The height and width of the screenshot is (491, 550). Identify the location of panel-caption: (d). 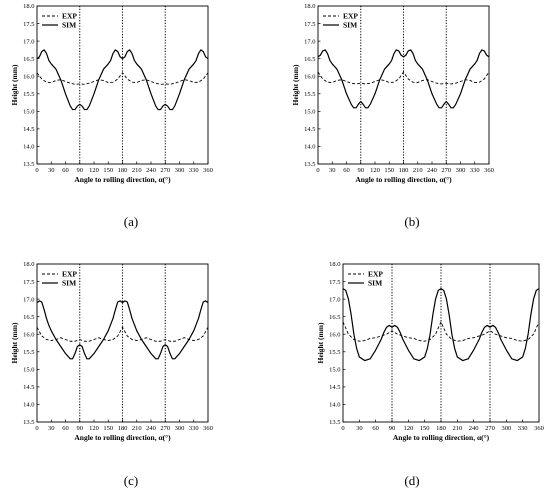
(411, 480).